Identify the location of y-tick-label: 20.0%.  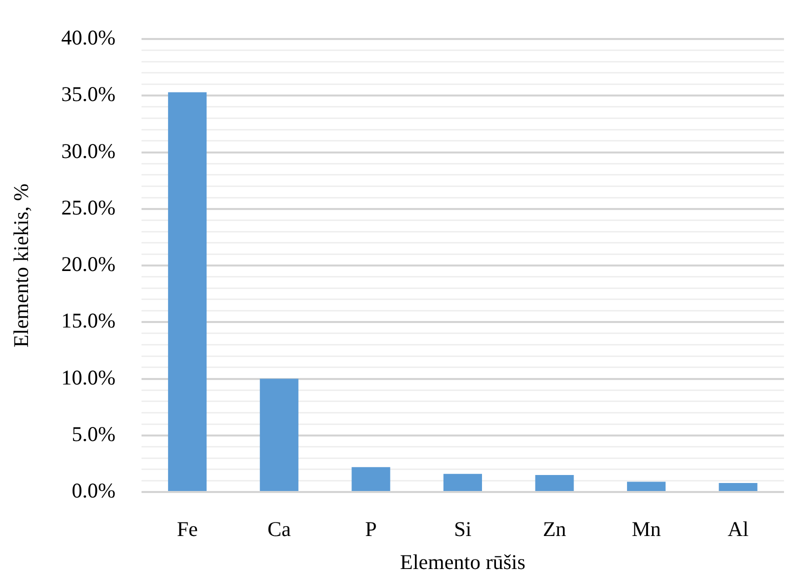
(88, 264).